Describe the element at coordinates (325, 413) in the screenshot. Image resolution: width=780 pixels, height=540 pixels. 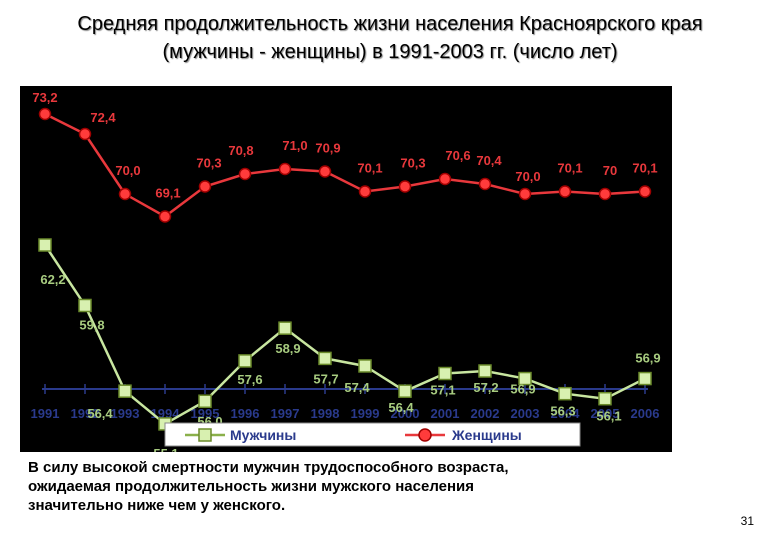
I see `x-tick-label: 1998` at that location.